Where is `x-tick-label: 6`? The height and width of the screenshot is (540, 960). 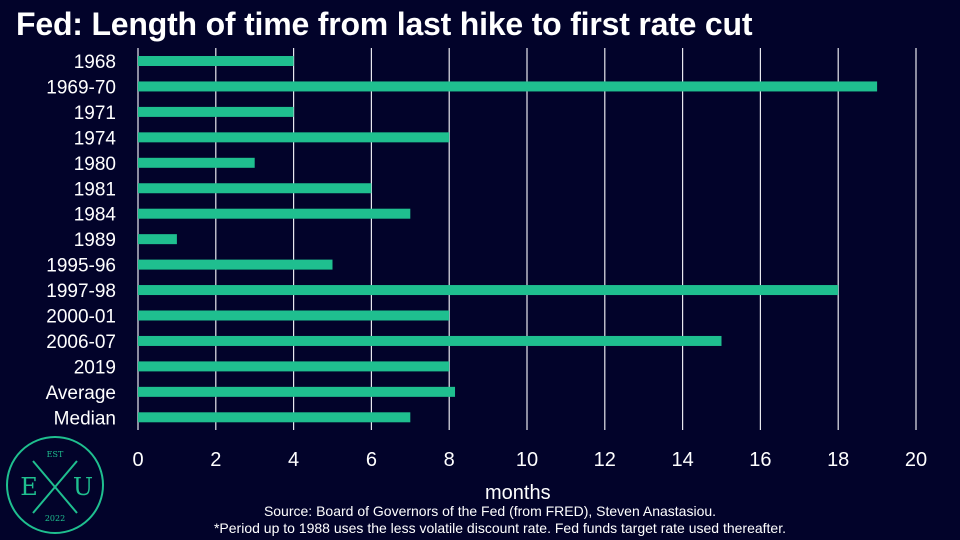
x-tick-label: 6 is located at coordinates (371, 460).